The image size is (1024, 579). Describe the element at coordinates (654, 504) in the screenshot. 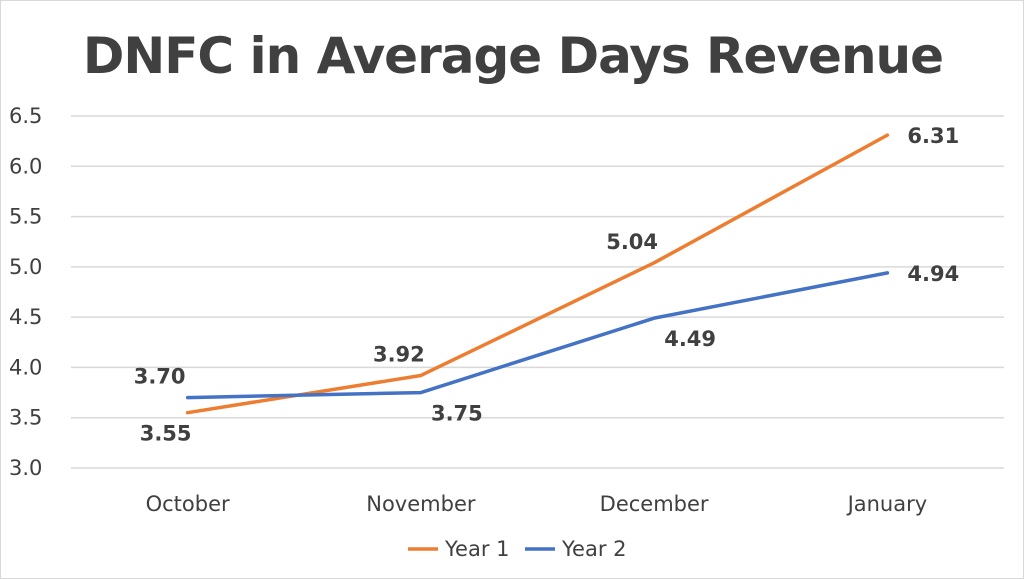

I see `x-tick-label: December` at that location.